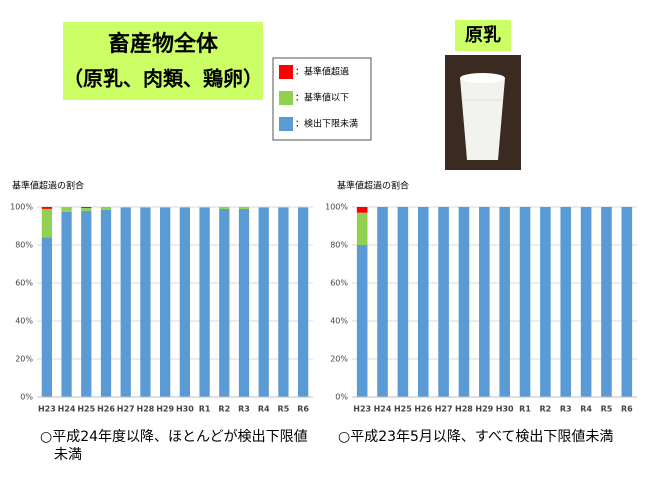  I want to click on photo-label: 原乳, so click(483, 35).